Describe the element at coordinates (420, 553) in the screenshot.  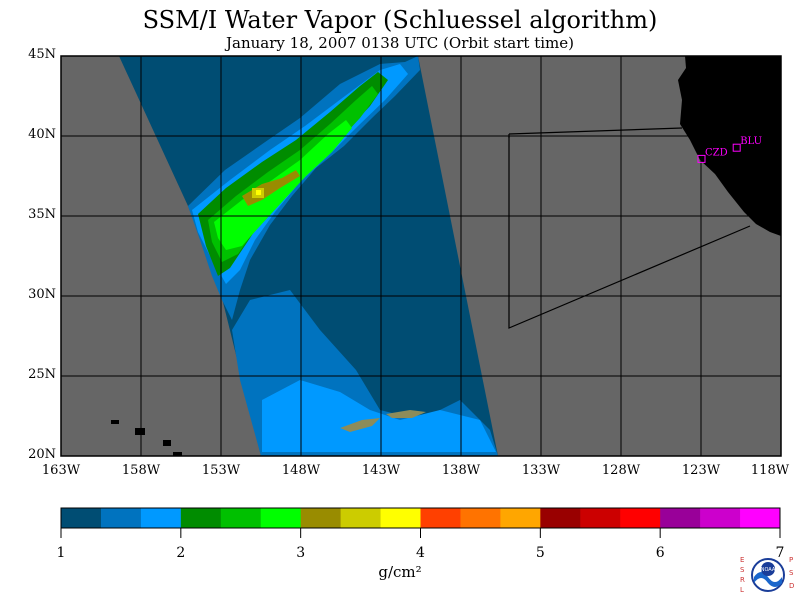
I see `colorbar-tick-label: 4` at that location.